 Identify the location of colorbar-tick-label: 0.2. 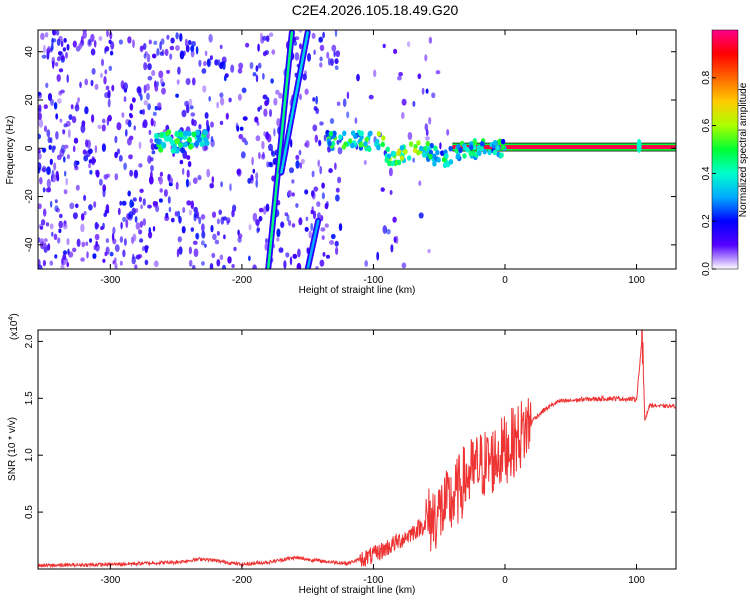
(706, 221).